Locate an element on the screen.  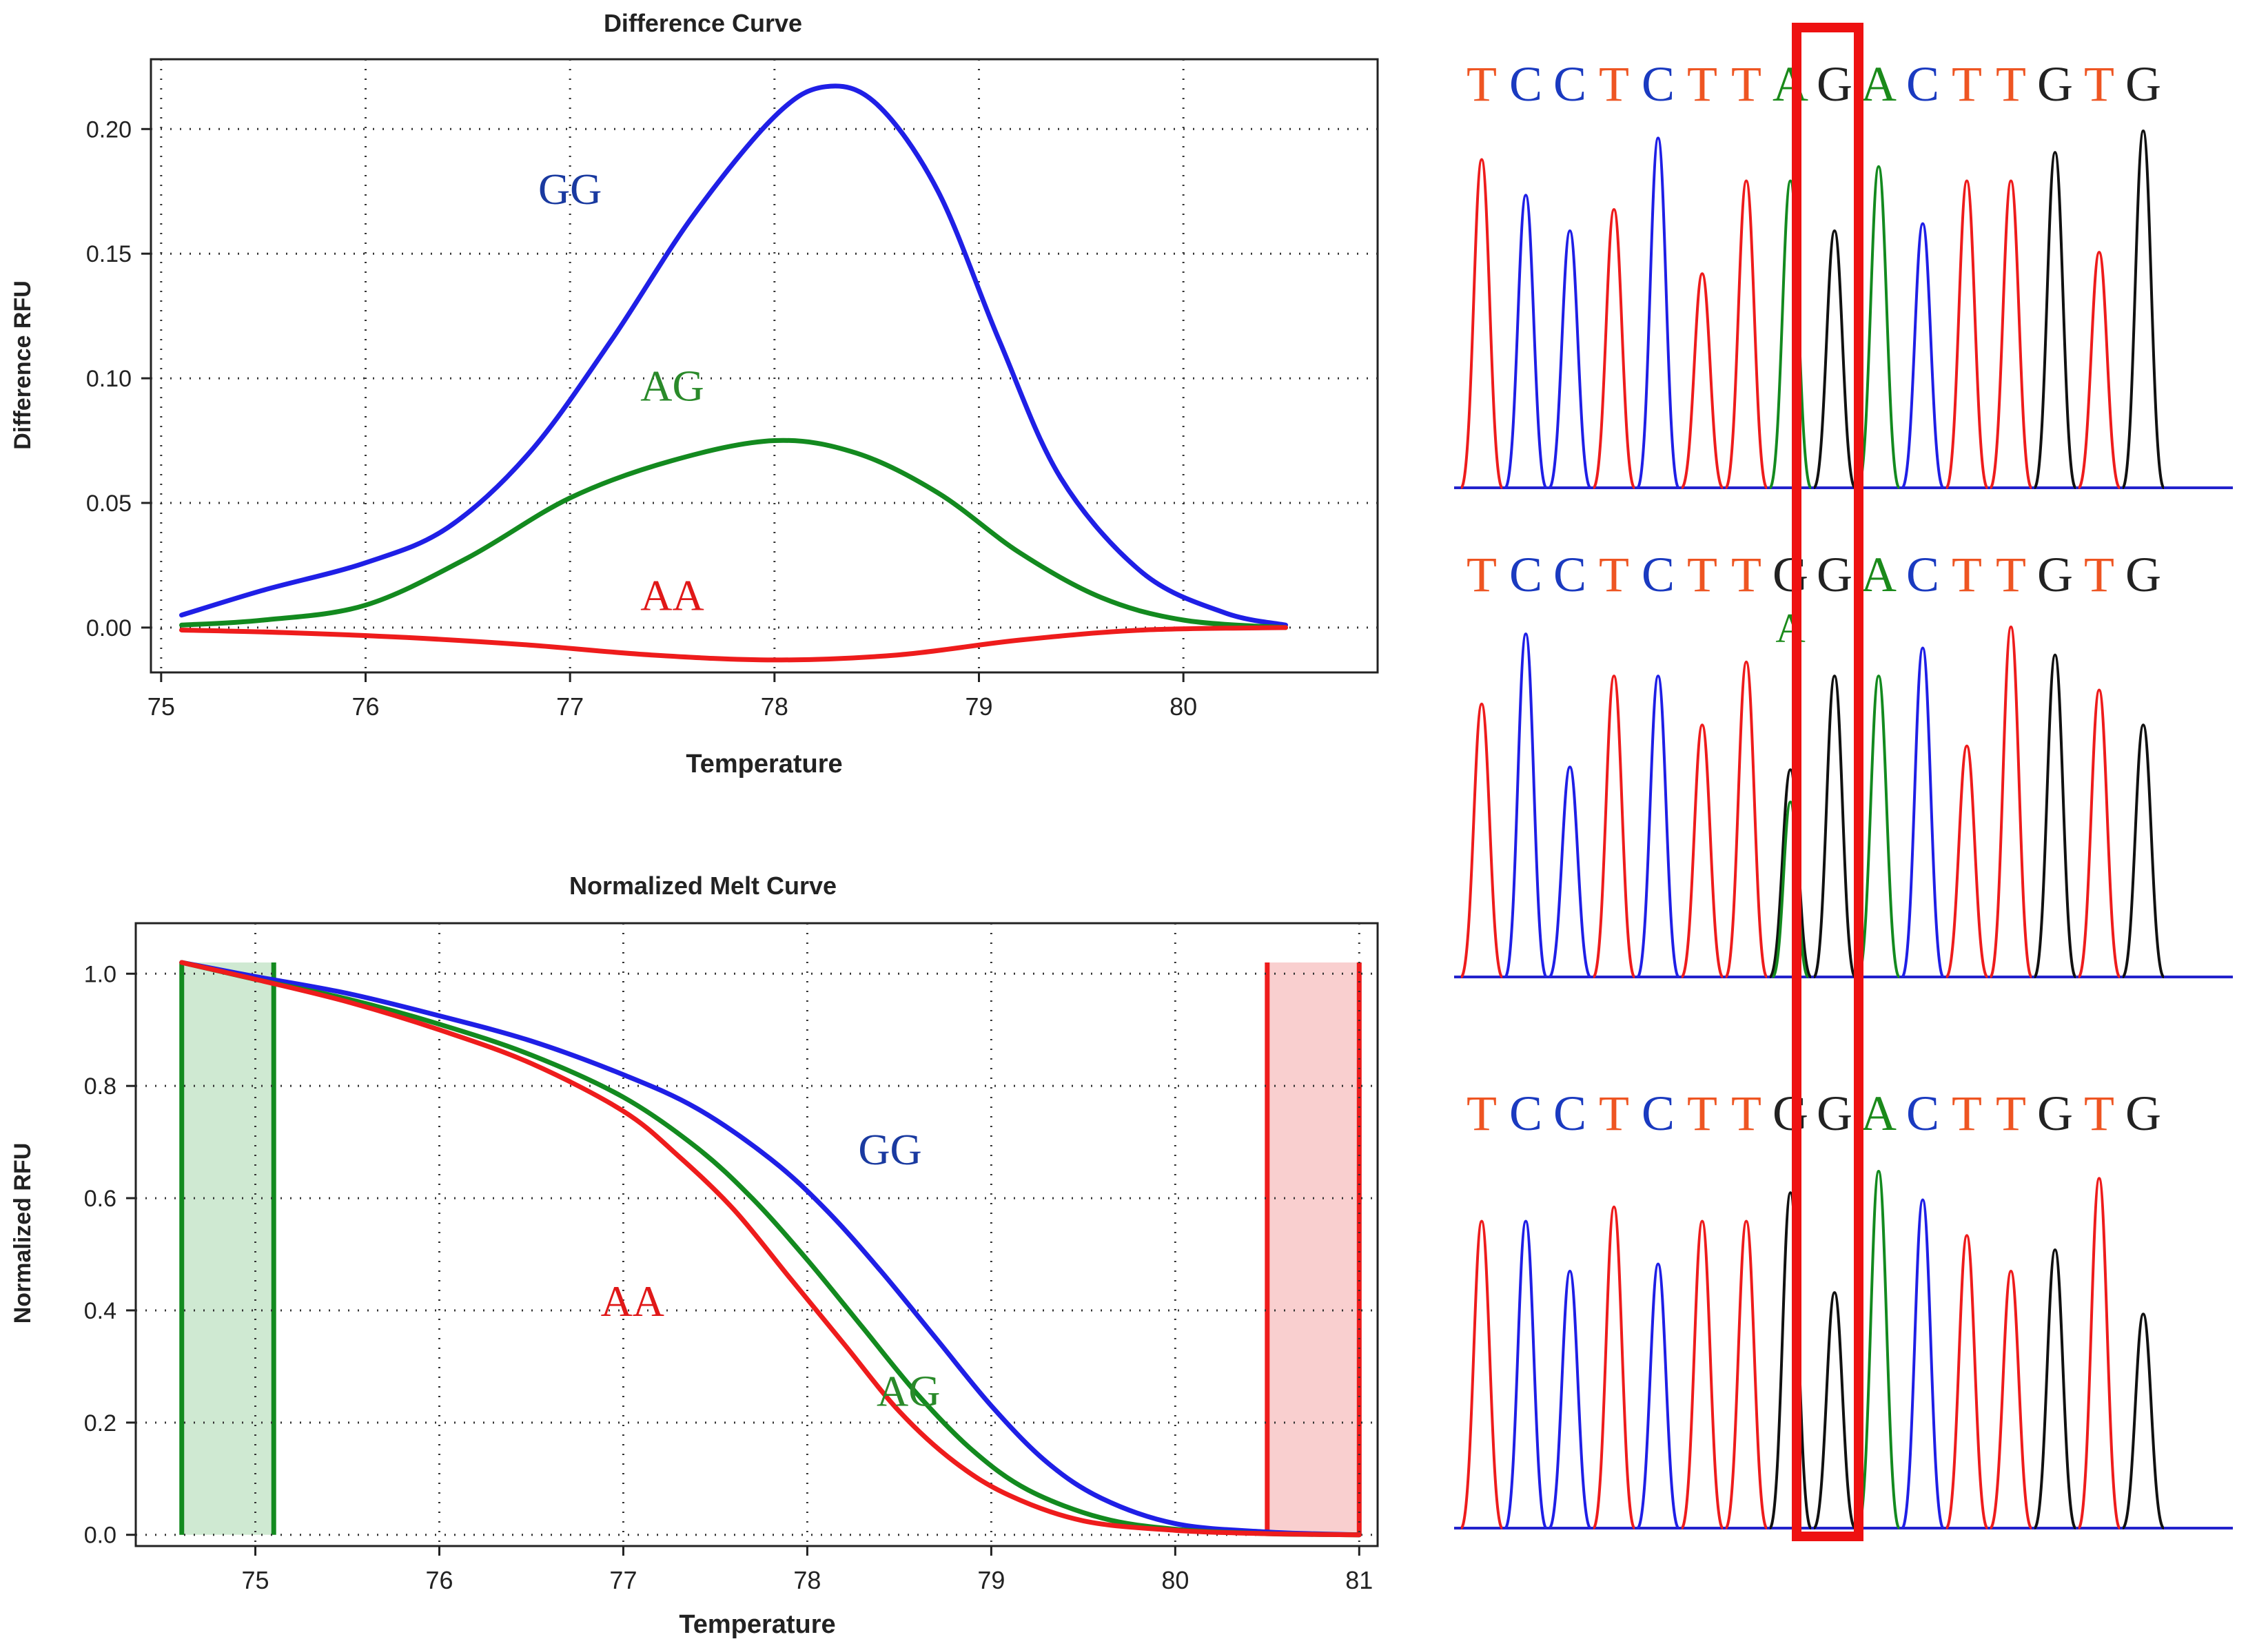
difference-y-axis-label: Difference RFU is located at coordinates (23, 365).